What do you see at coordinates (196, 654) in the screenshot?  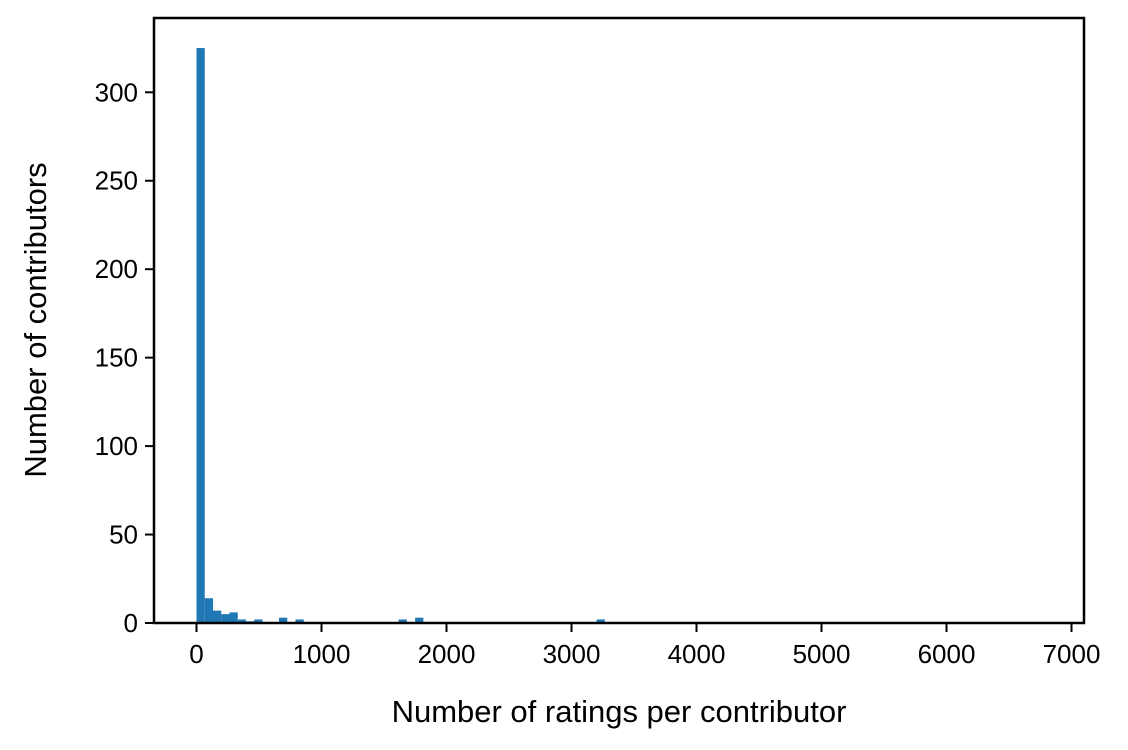 I see `x-tick-label: 0` at bounding box center [196, 654].